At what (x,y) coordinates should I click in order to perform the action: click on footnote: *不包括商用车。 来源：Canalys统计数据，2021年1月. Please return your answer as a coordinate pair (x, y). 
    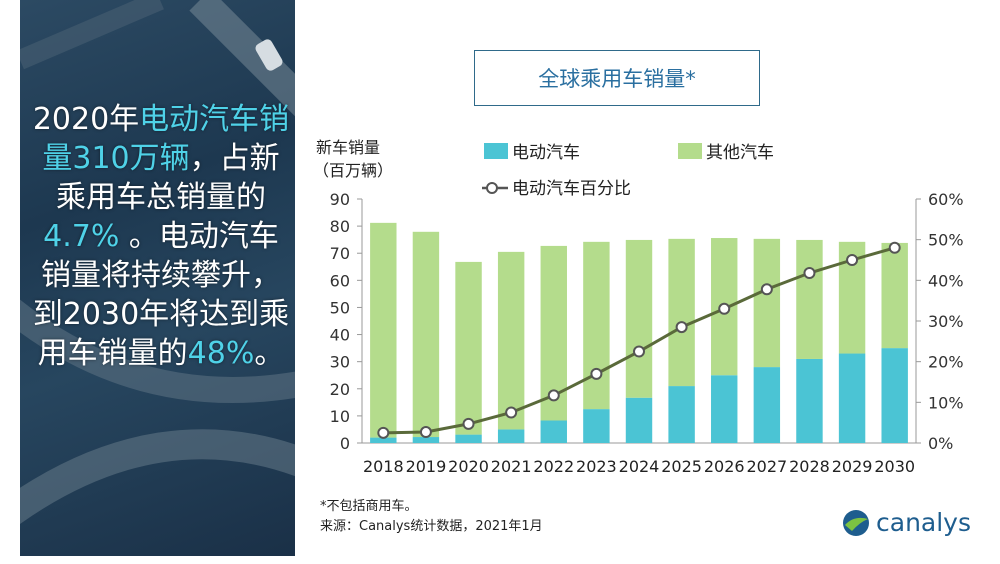
    Looking at the image, I should click on (431, 517).